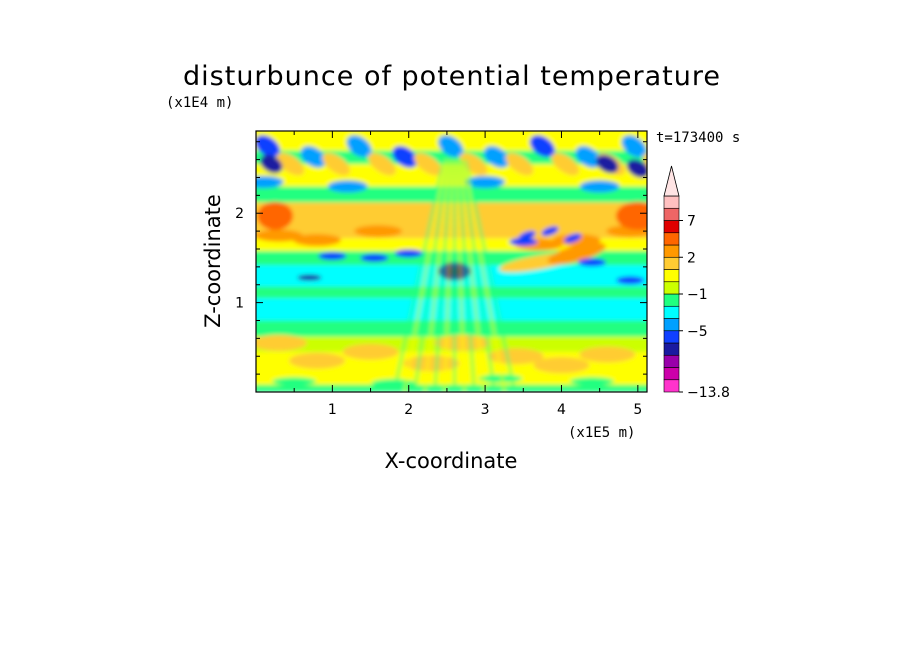 Image resolution: width=904 pixels, height=654 pixels. What do you see at coordinates (601, 433) in the screenshot?
I see `x-scale-label: (x1E5 m)` at bounding box center [601, 433].